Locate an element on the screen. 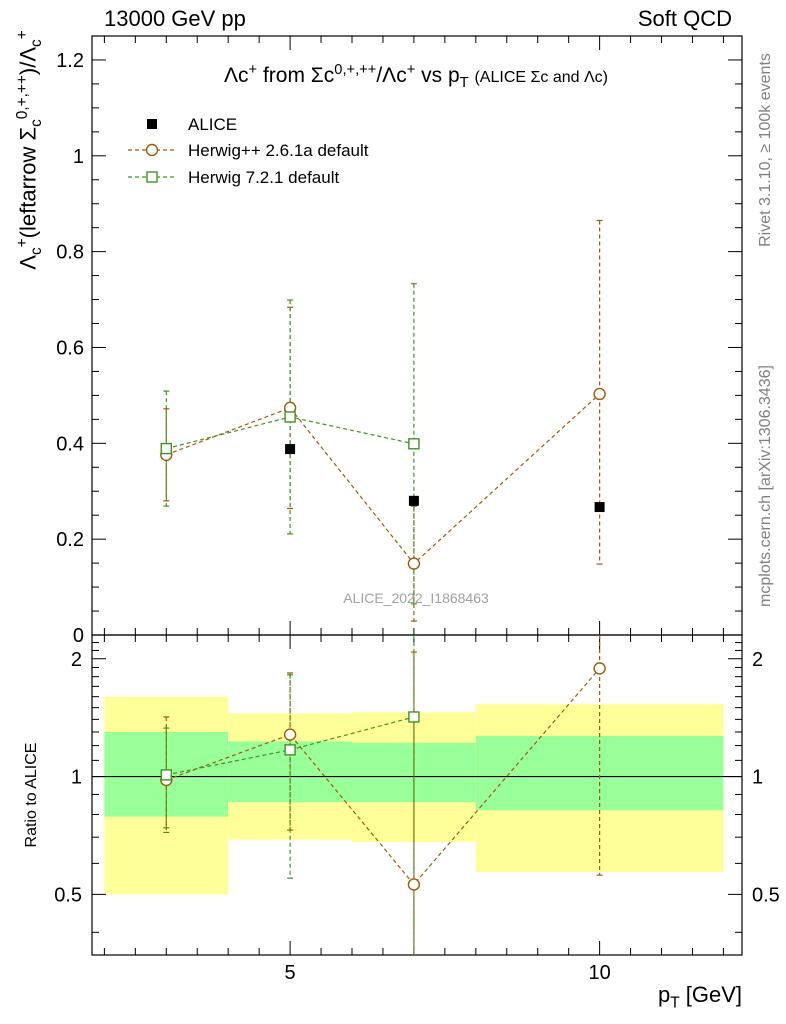 Image resolution: width=786 pixels, height=1024 pixels. main-y-tick-label: 0 is located at coordinates (78, 636).